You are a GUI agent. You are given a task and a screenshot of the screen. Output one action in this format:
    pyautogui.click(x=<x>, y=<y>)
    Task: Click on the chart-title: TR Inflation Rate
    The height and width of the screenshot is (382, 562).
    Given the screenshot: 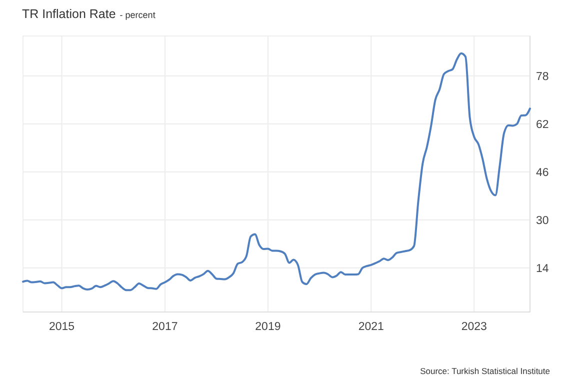 What is the action you would take?
    pyautogui.click(x=69, y=14)
    